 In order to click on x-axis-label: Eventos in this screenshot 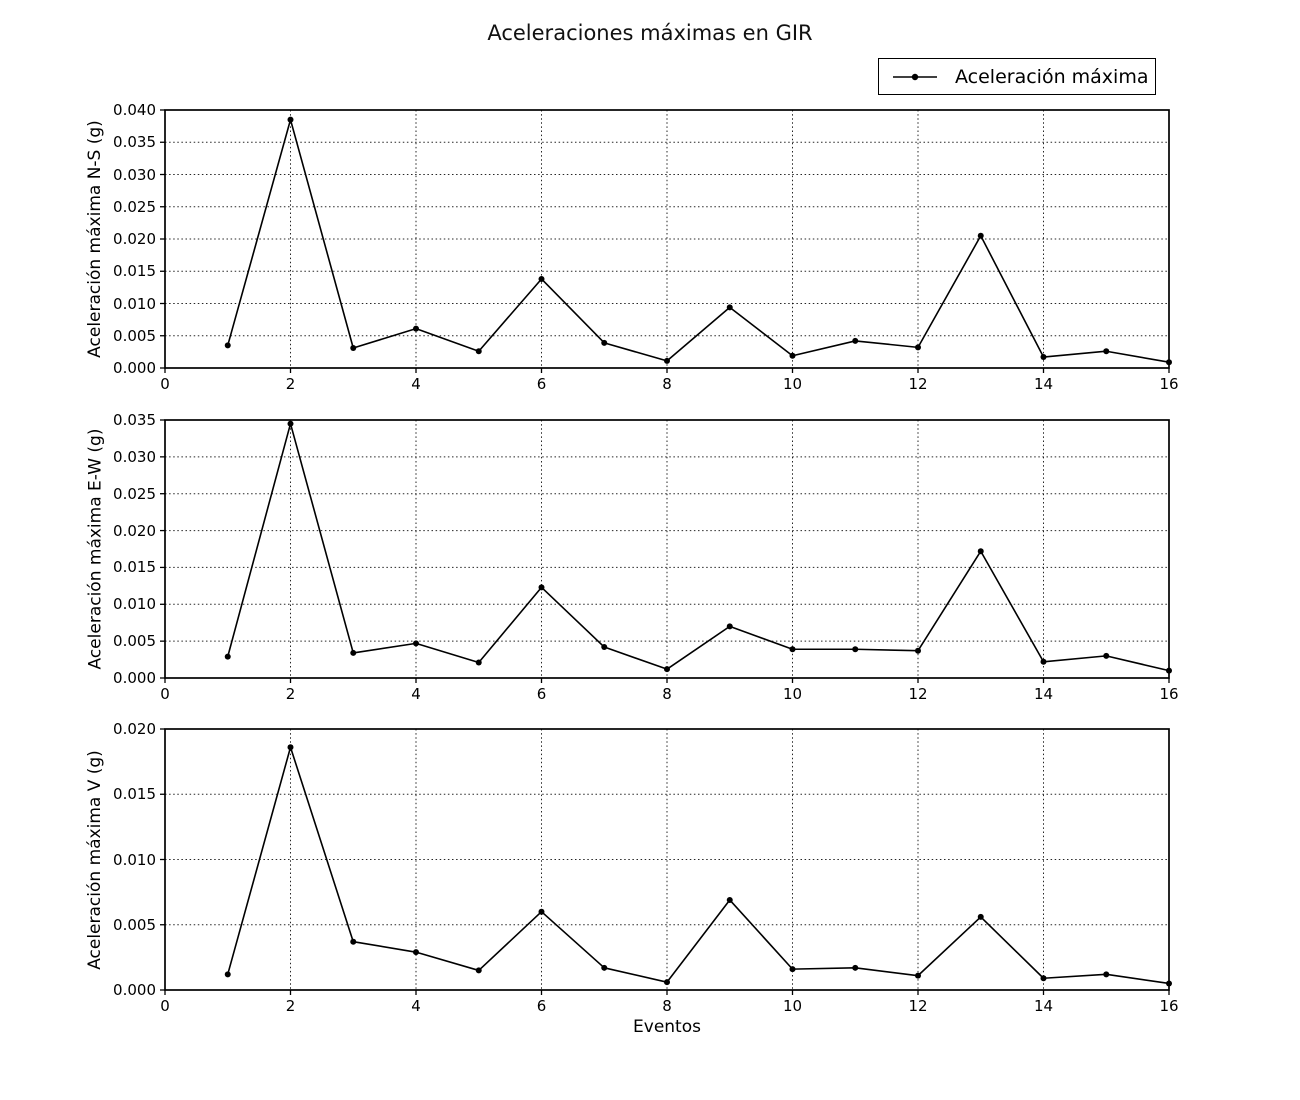, I will do `click(667, 1027)`.